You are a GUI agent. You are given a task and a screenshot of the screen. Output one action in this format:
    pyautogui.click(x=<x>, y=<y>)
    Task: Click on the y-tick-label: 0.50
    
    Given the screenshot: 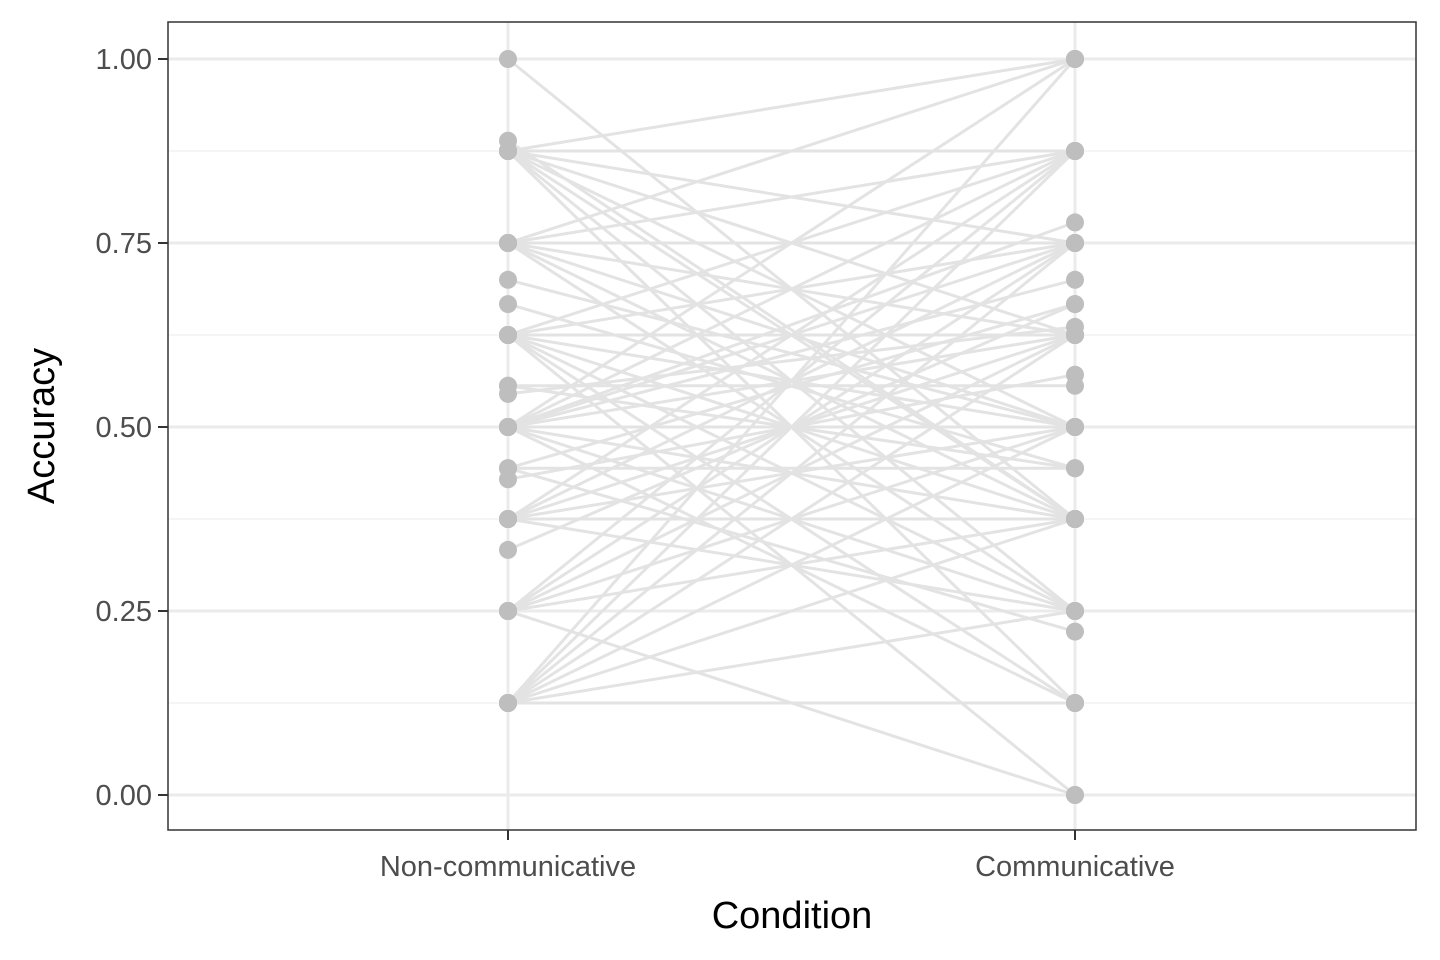 What is the action you would take?
    pyautogui.click(x=124, y=428)
    